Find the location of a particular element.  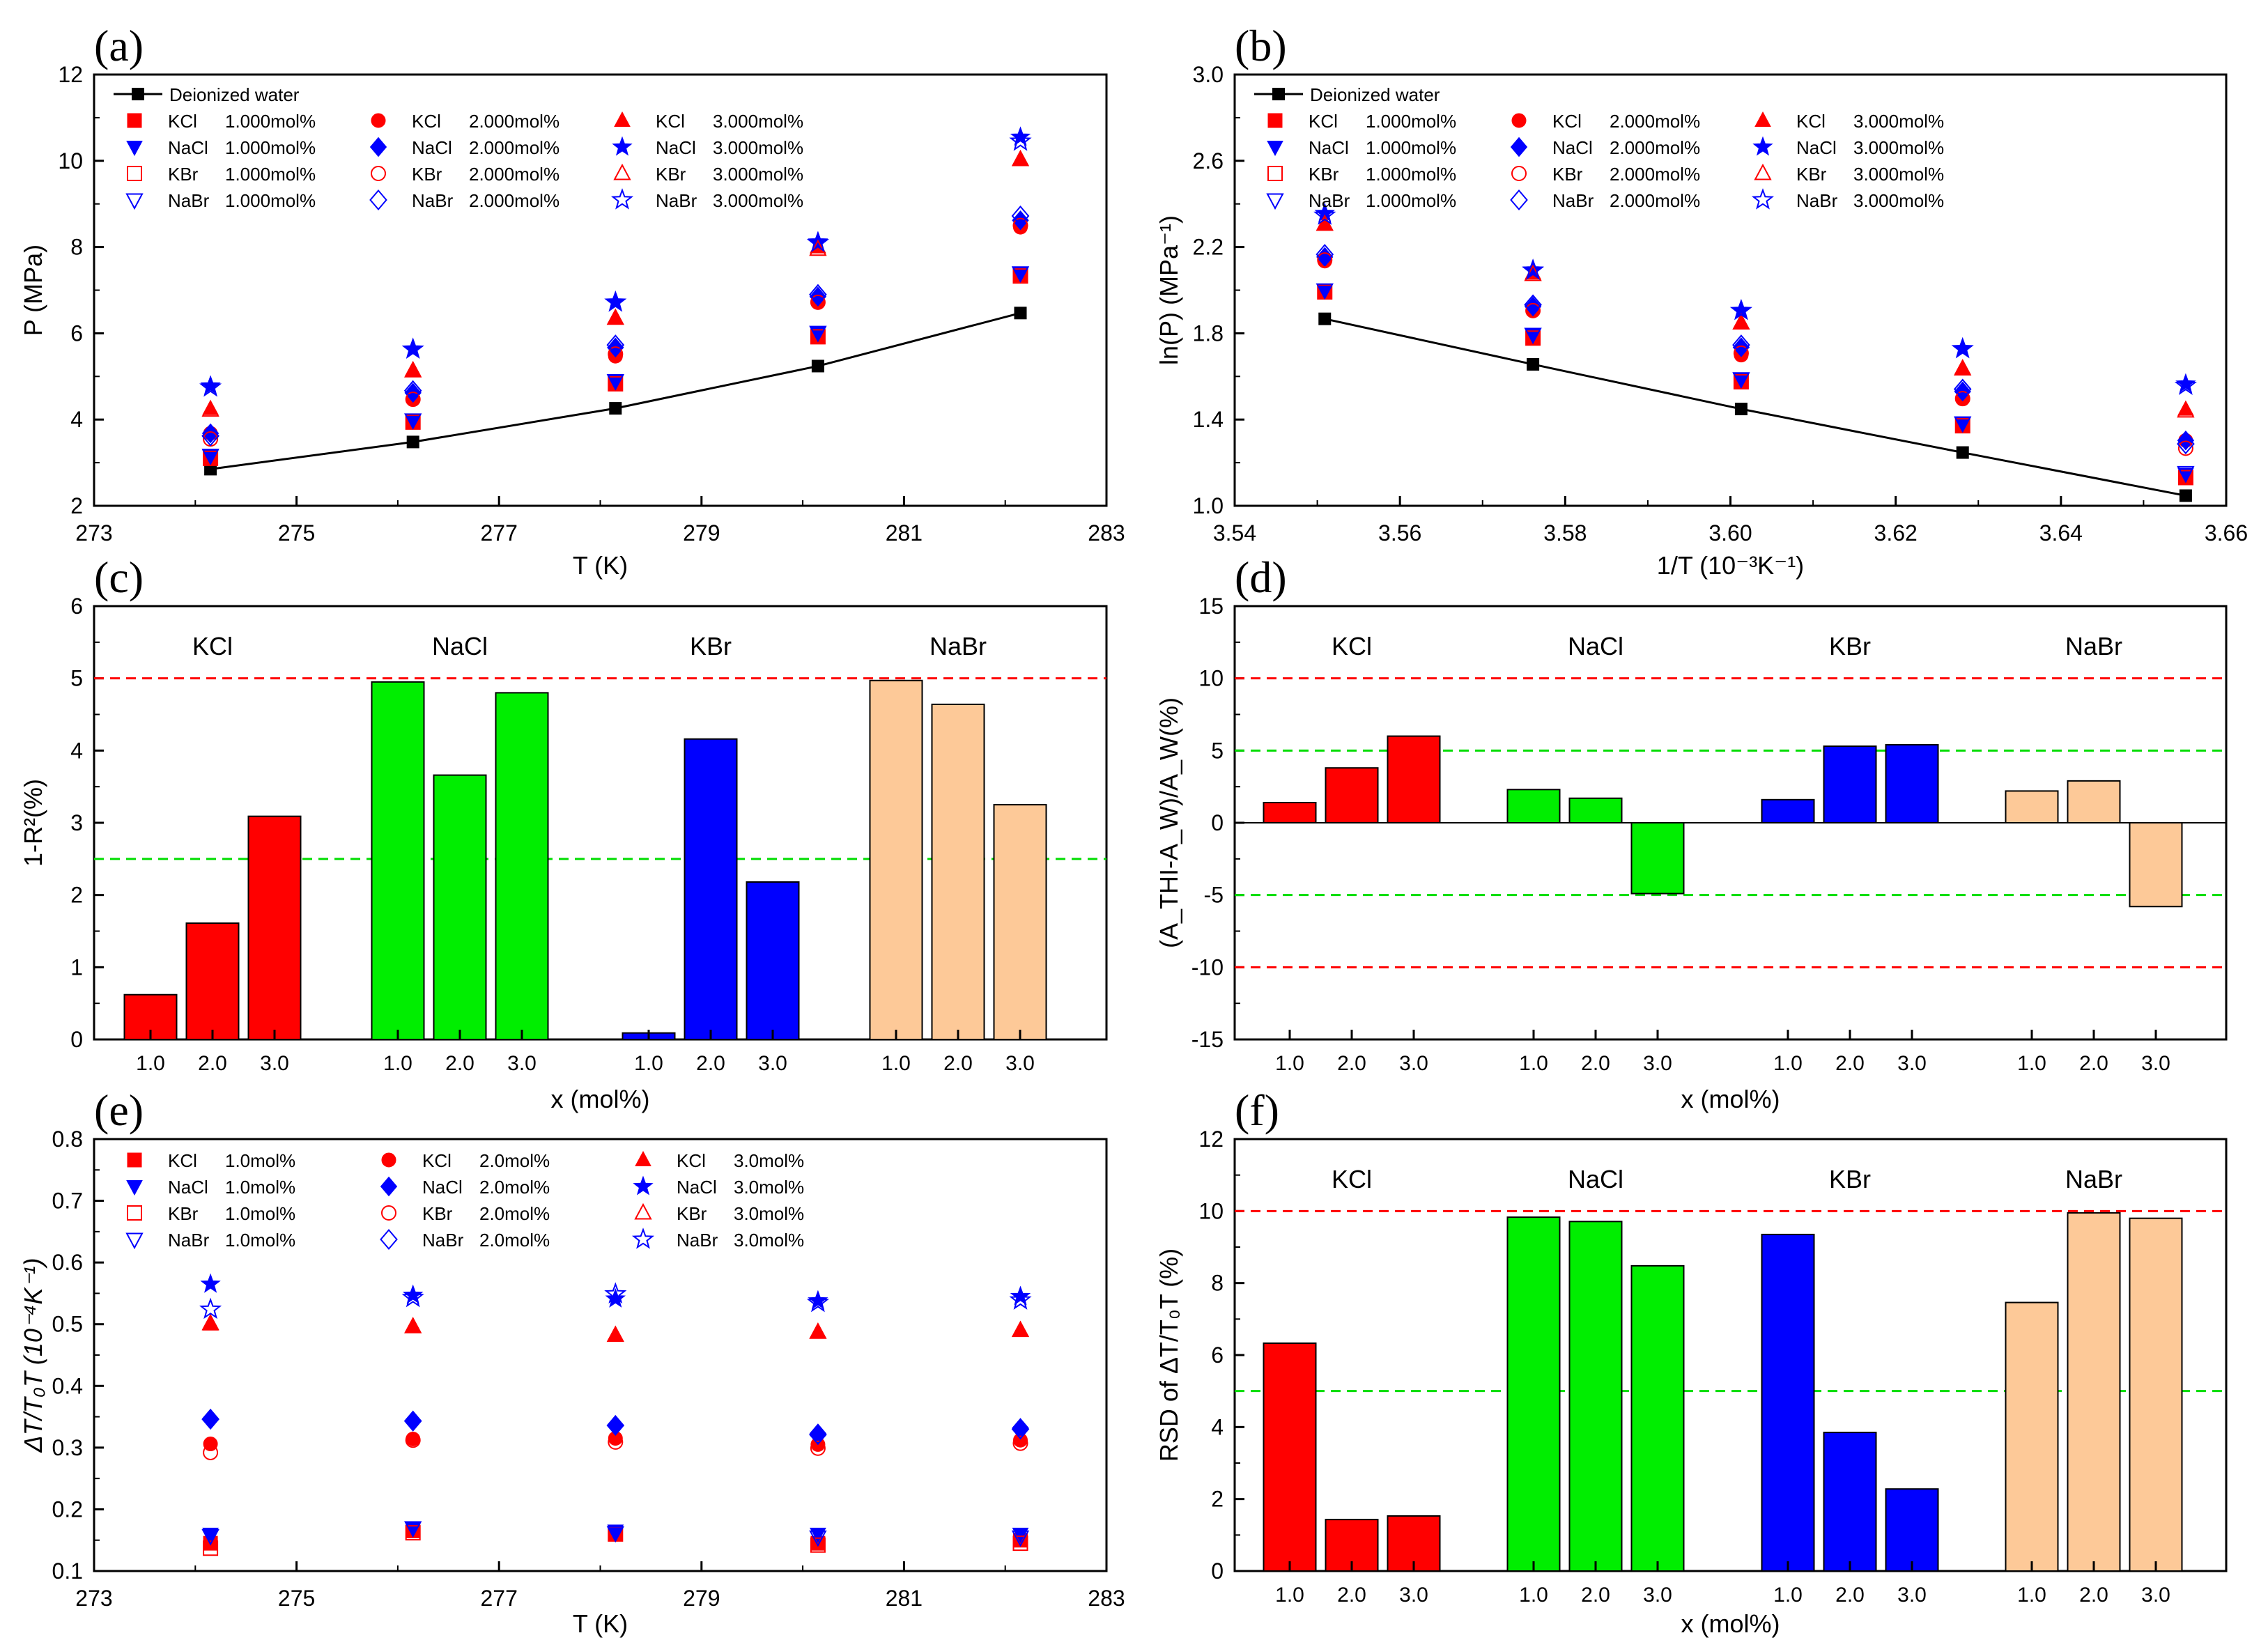

group-label: KCl is located at coordinates (1352, 646).